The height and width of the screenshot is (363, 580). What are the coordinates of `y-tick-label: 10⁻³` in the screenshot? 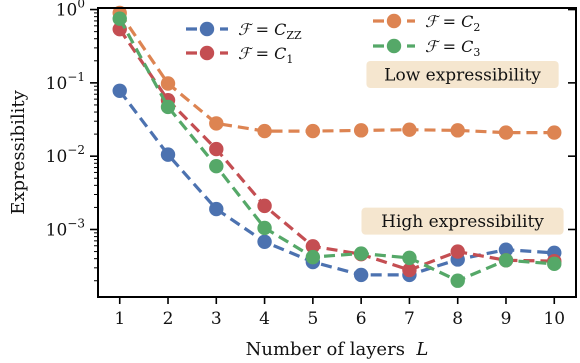 It's located at (65, 228).